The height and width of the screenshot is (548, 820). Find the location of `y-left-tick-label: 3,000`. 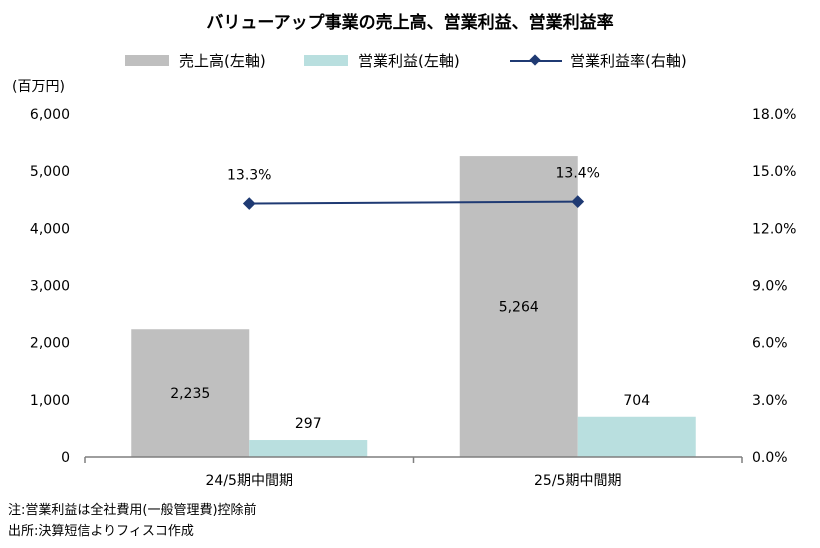

y-left-tick-label: 3,000 is located at coordinates (50, 287).